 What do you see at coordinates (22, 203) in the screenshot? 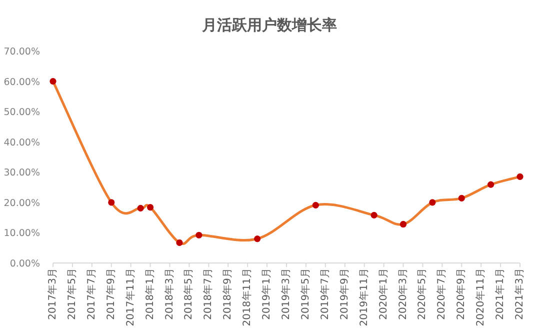
I see `y-tick-label: 20.00%` at bounding box center [22, 203].